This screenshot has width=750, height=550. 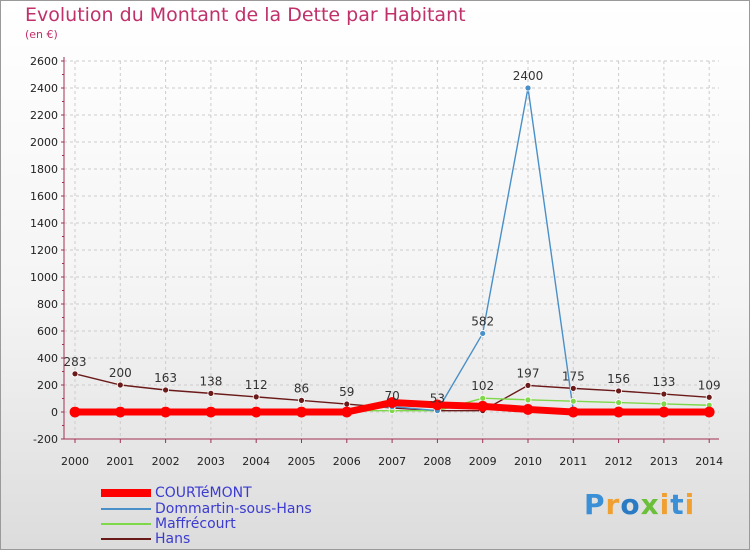 I want to click on y-tick-label: 1200, so click(x=44, y=250).